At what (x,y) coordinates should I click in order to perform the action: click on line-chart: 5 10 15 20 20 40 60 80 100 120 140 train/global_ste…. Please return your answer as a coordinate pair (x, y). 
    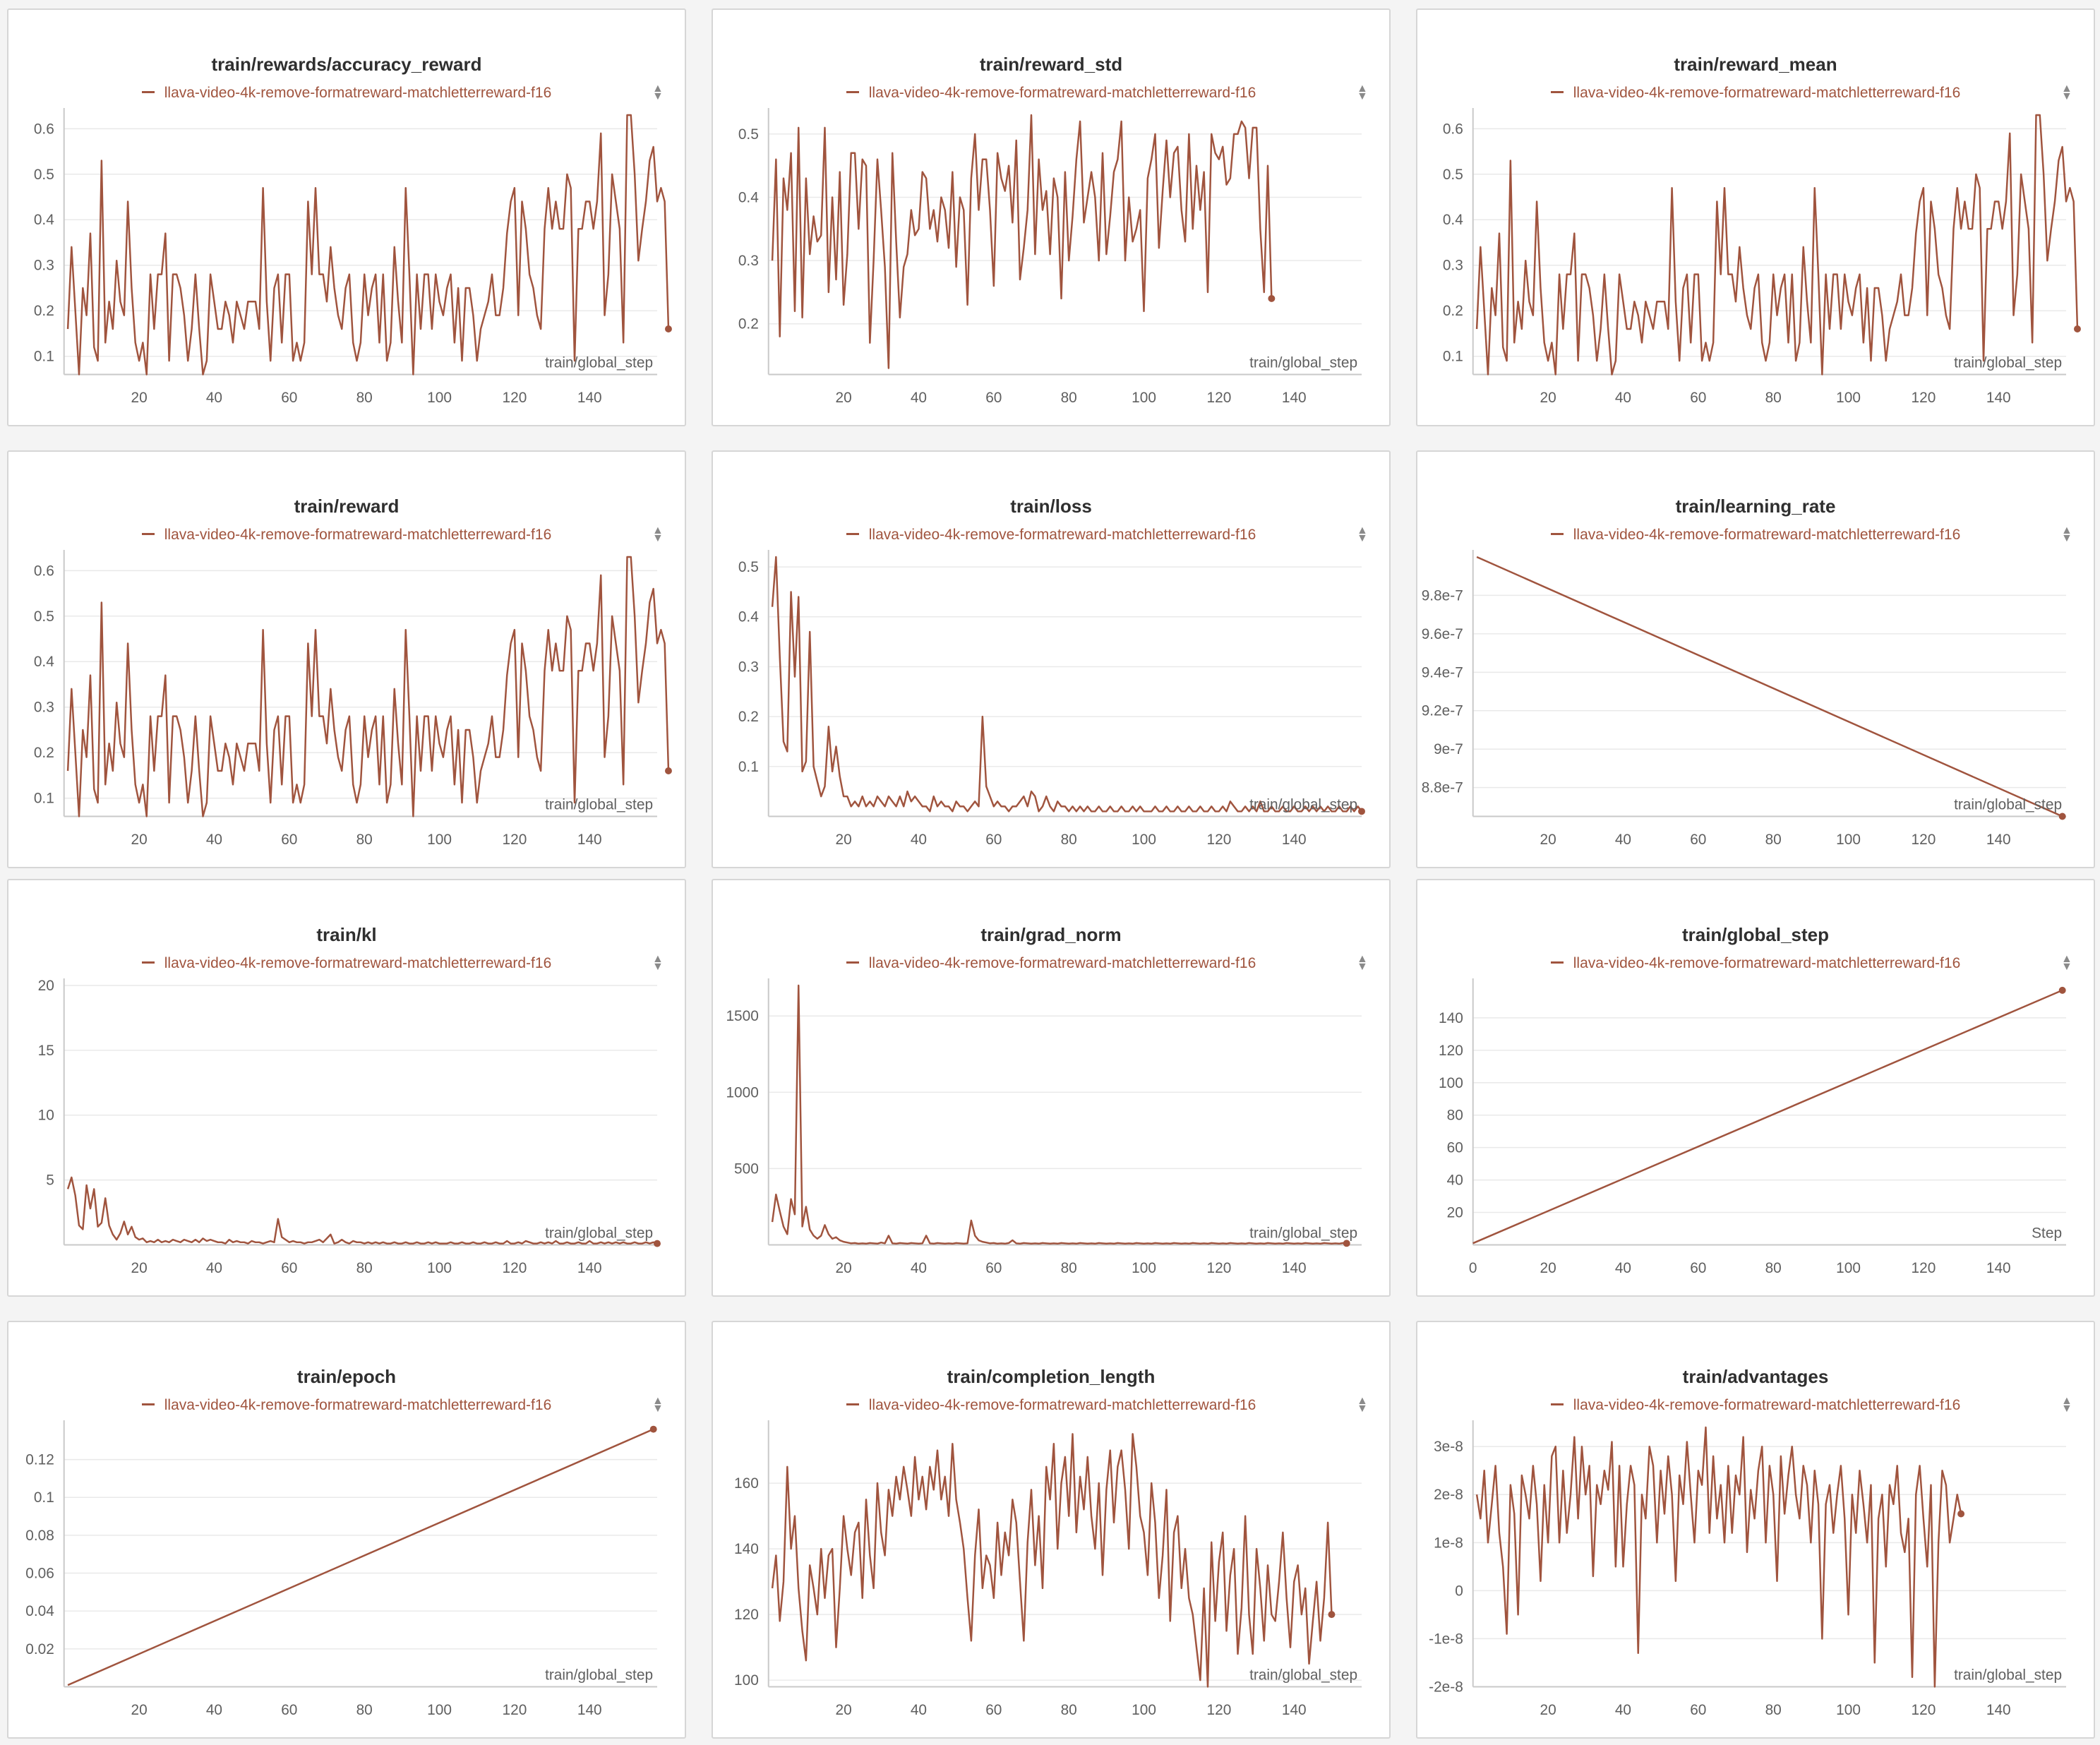
    Looking at the image, I should click on (349, 1127).